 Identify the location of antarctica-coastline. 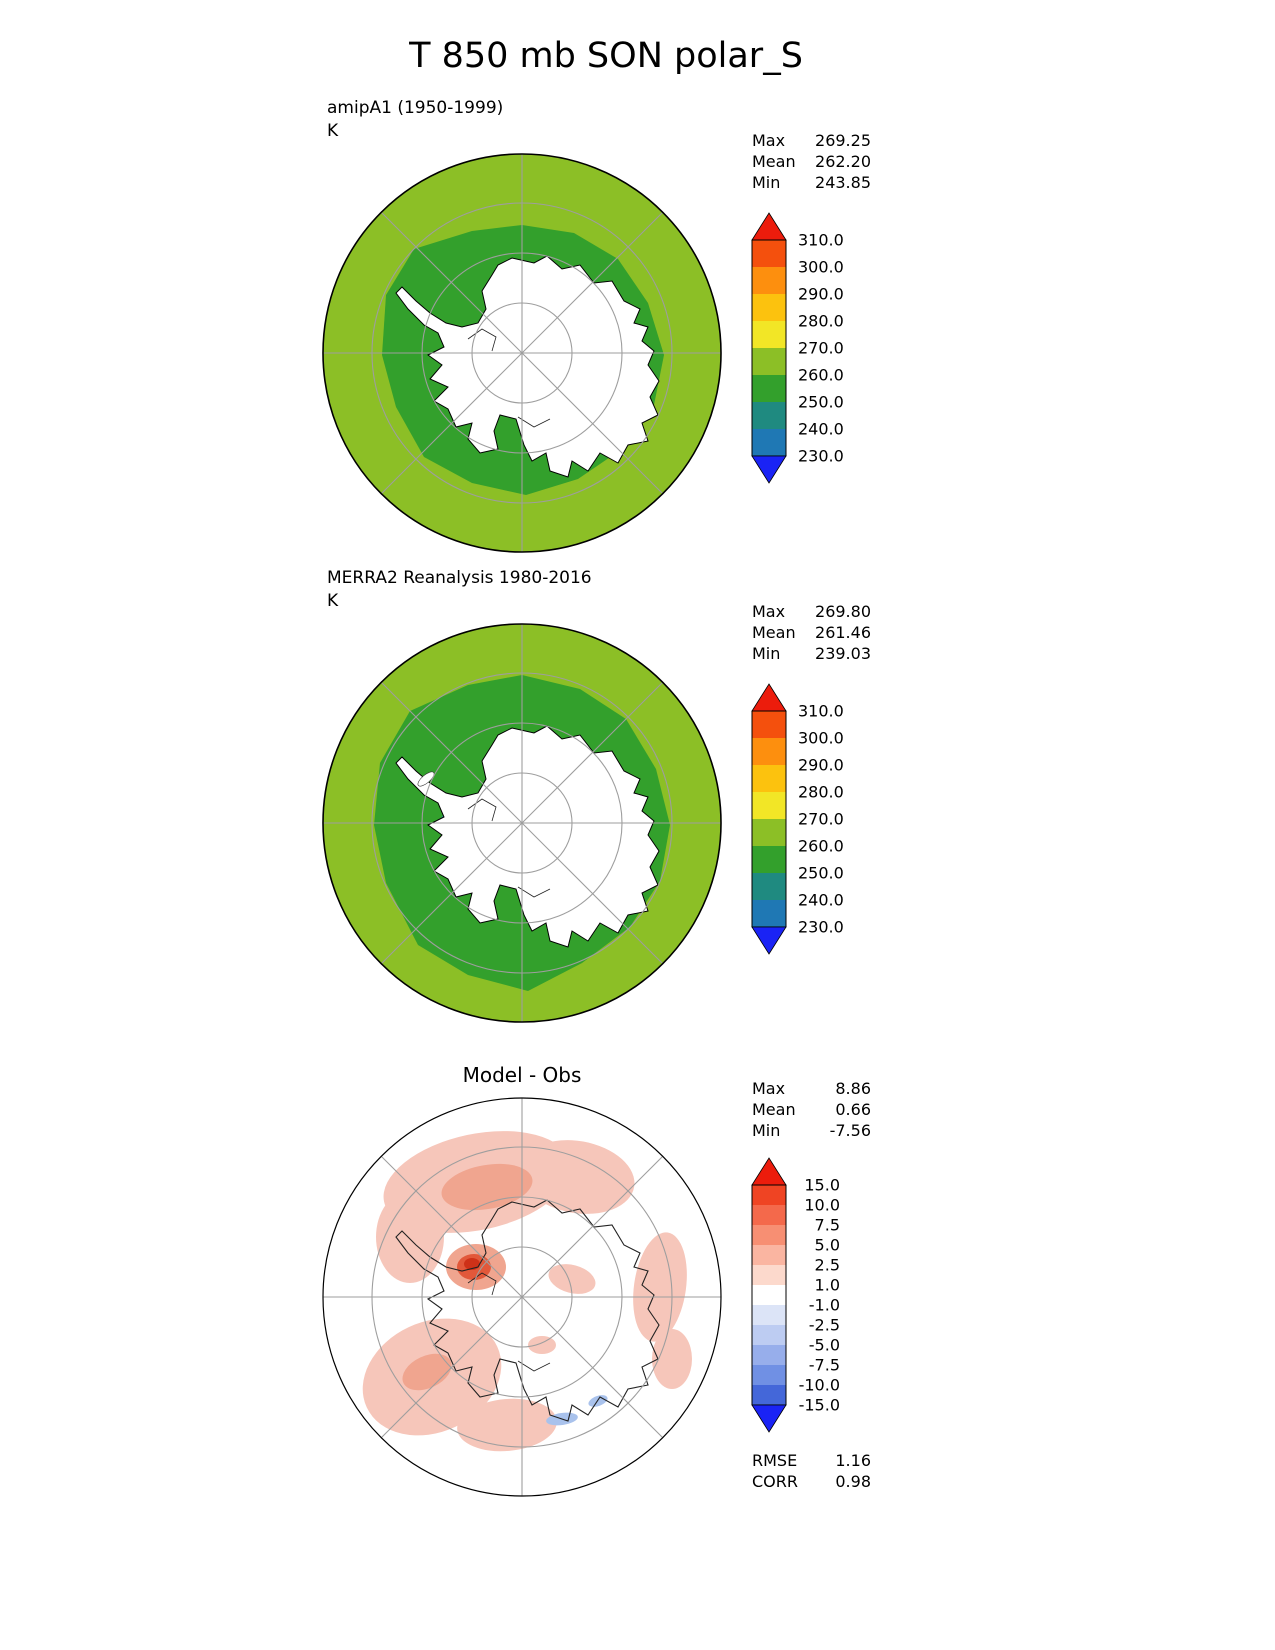
(527, 1310).